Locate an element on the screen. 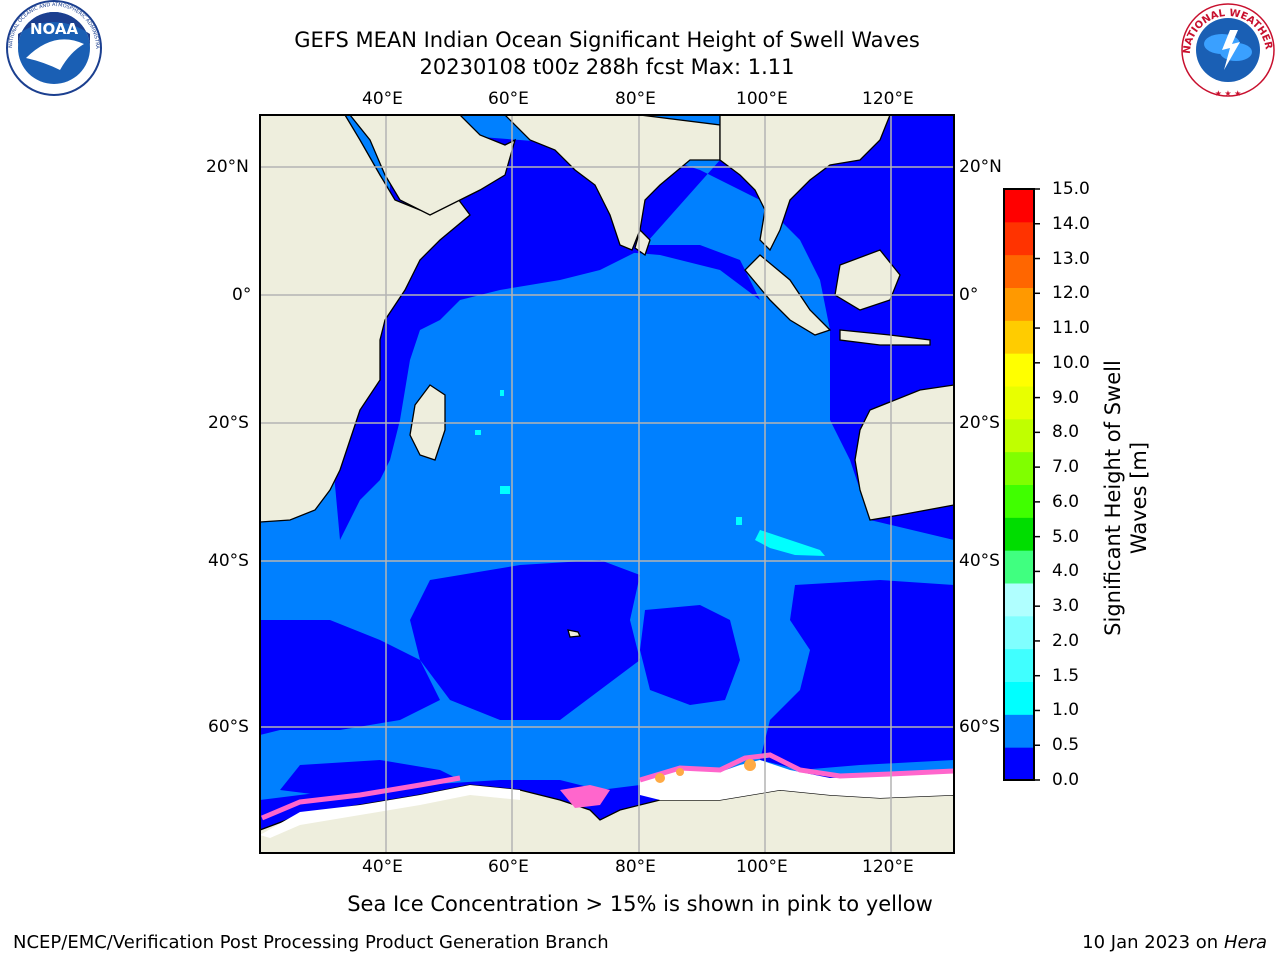  lon-tick-top: 100°E is located at coordinates (762, 99).